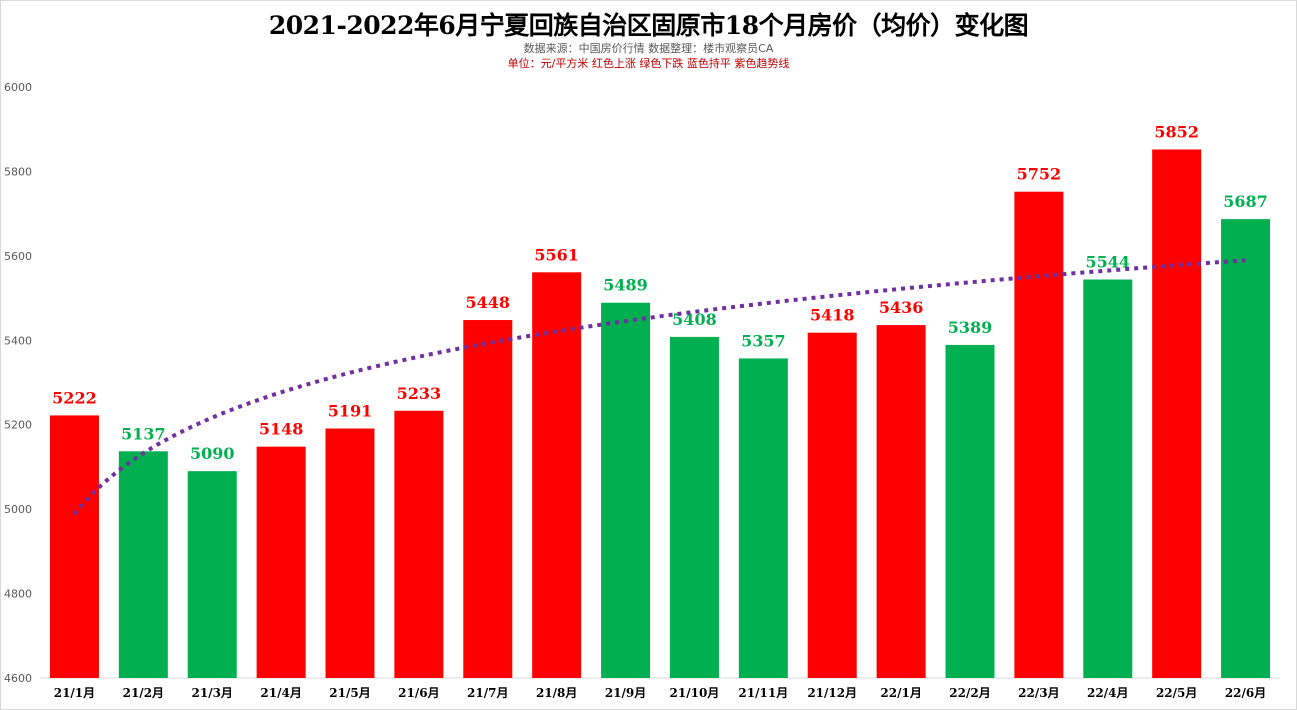  Describe the element at coordinates (648, 25) in the screenshot. I see `chart-title: 2021-2022年6月宁夏回族自治区固原市18个月房价（均价）变化图` at that location.